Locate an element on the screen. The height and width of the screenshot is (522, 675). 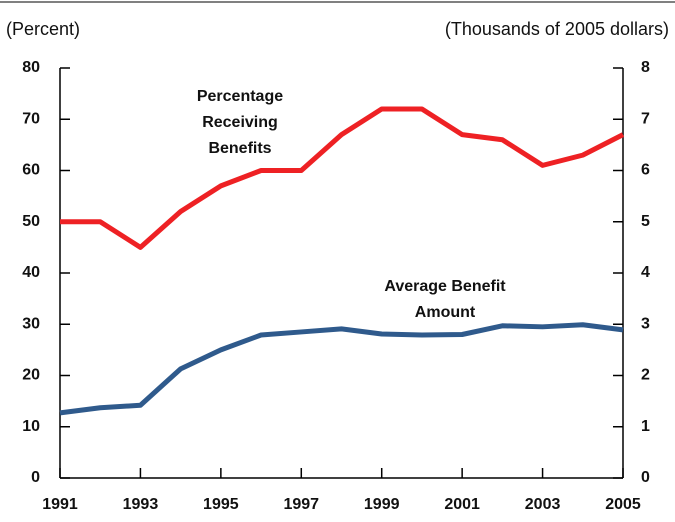
x-tick-label: 2001 is located at coordinates (462, 504).